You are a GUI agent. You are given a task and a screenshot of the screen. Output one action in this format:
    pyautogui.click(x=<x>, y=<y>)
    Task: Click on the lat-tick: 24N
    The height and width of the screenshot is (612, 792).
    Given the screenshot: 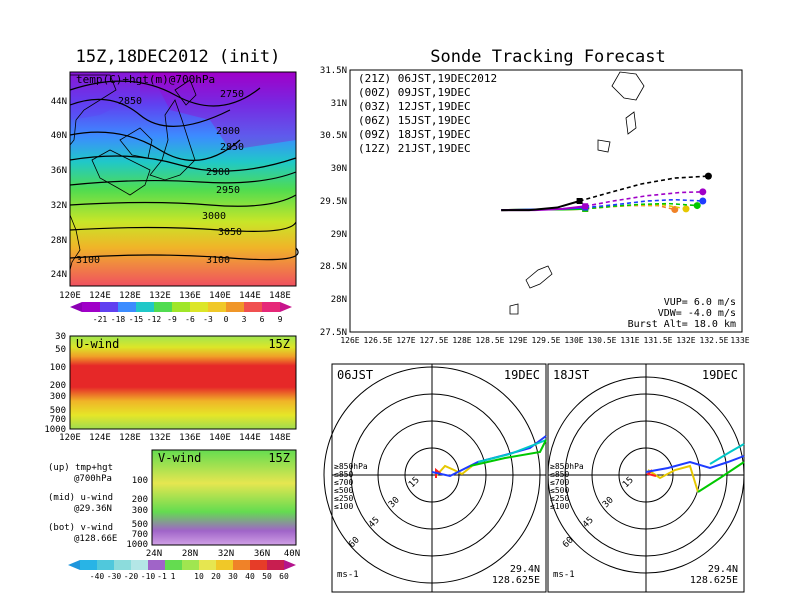 What is the action you would take?
    pyautogui.click(x=154, y=554)
    